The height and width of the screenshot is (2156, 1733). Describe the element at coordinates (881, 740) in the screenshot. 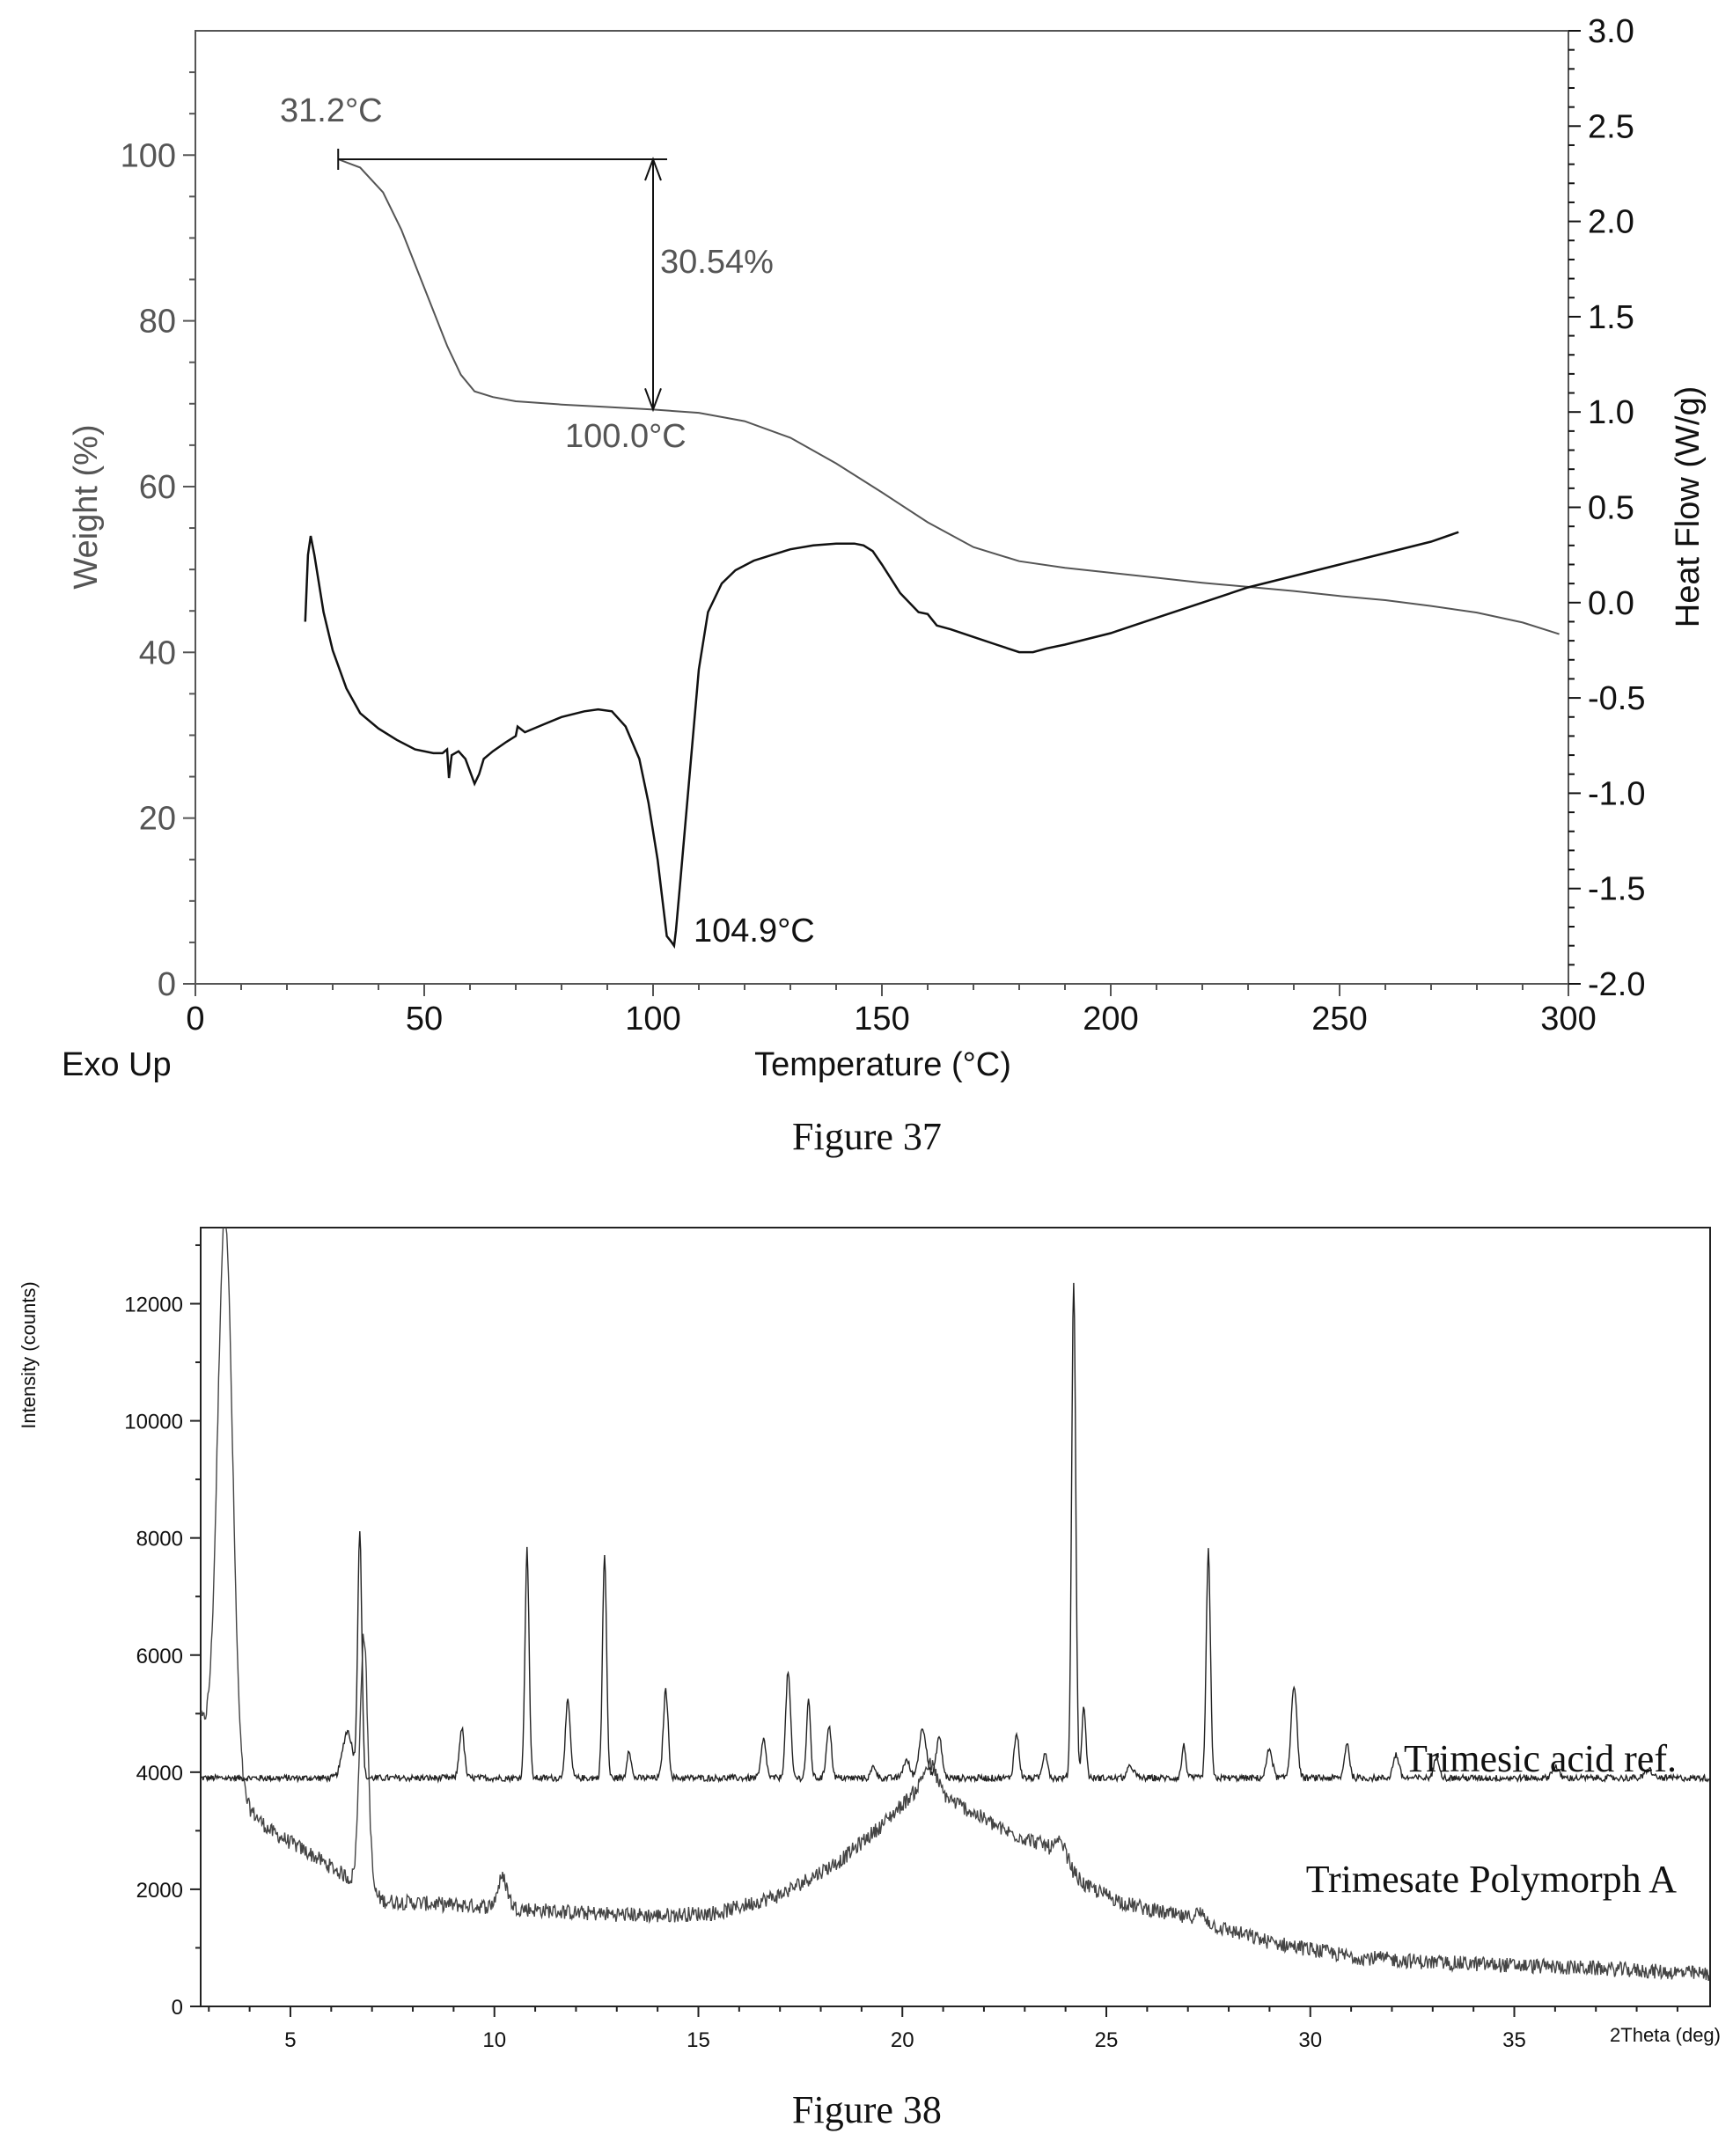

I see `heat-flow-curve` at that location.